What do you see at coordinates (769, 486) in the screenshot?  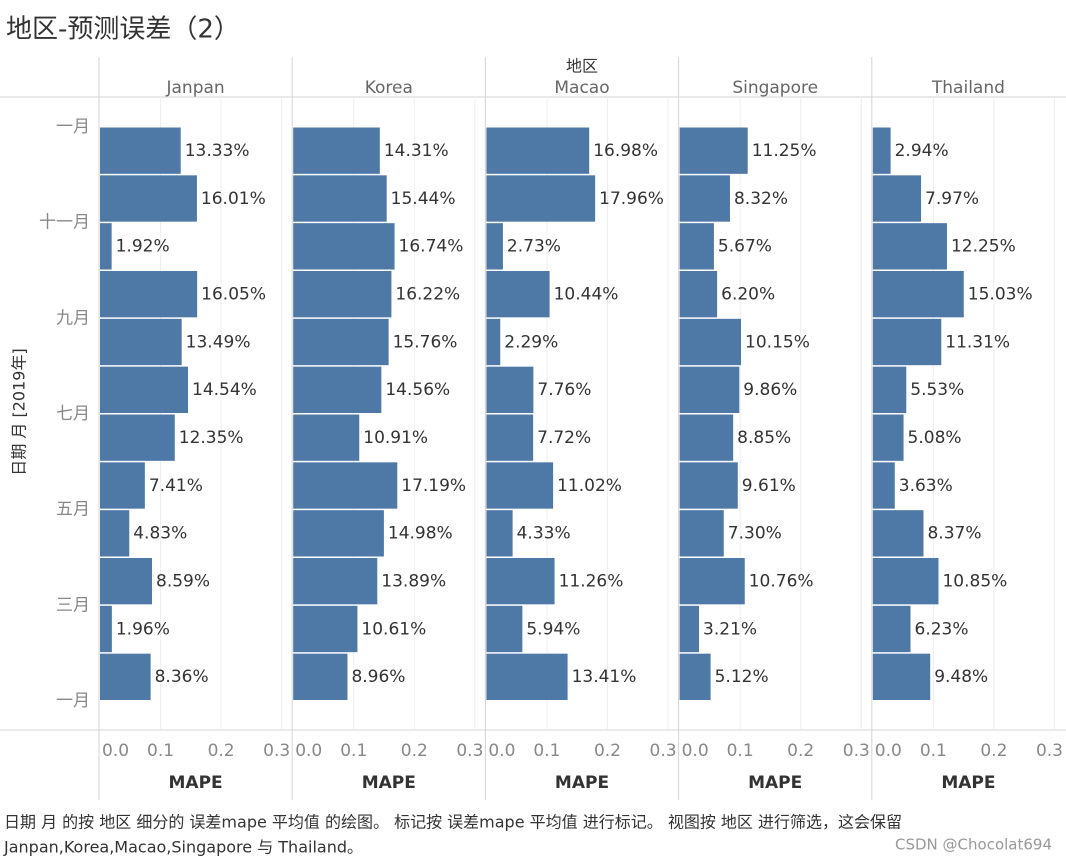 I see `value-label: 9.61%` at bounding box center [769, 486].